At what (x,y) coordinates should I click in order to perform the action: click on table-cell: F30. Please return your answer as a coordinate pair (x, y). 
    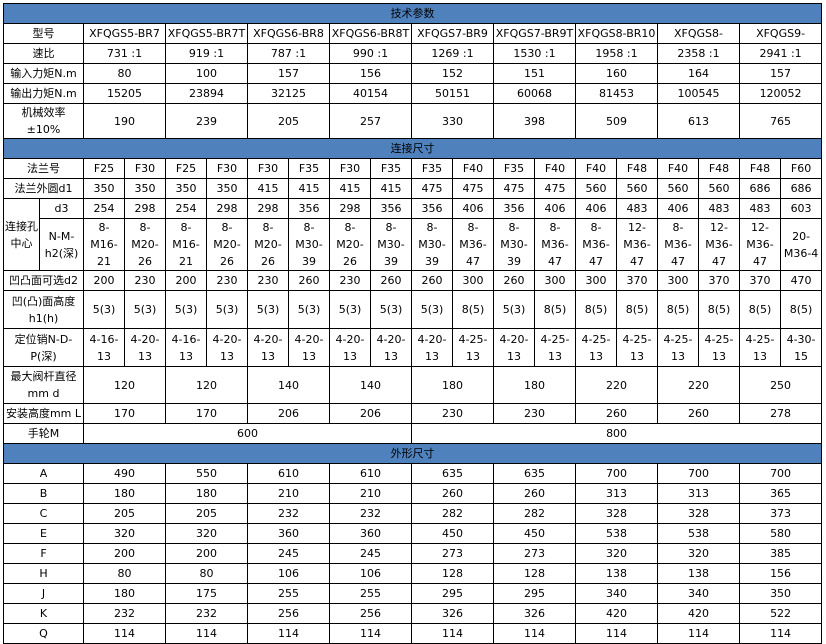
    Looking at the image, I should click on (227, 168).